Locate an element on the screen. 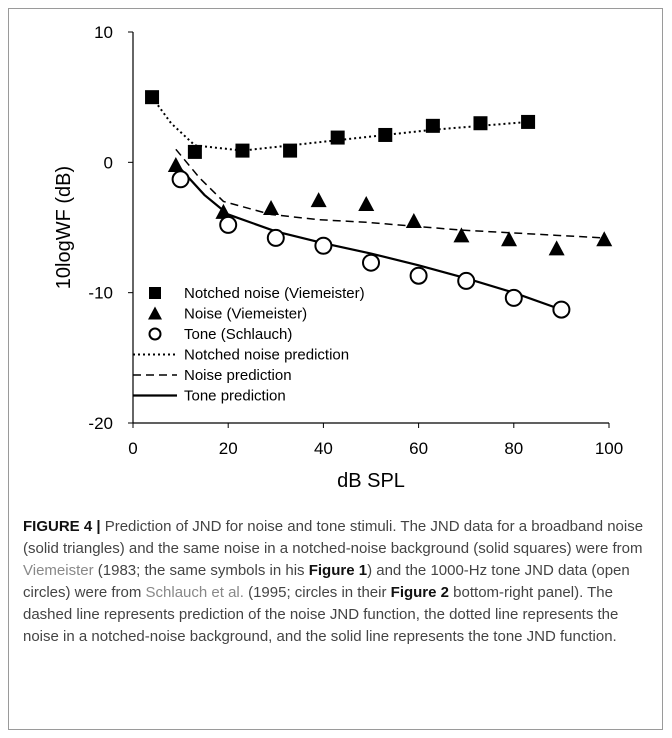 This screenshot has height=738, width=672. x-tick-label: 60 is located at coordinates (418, 448).